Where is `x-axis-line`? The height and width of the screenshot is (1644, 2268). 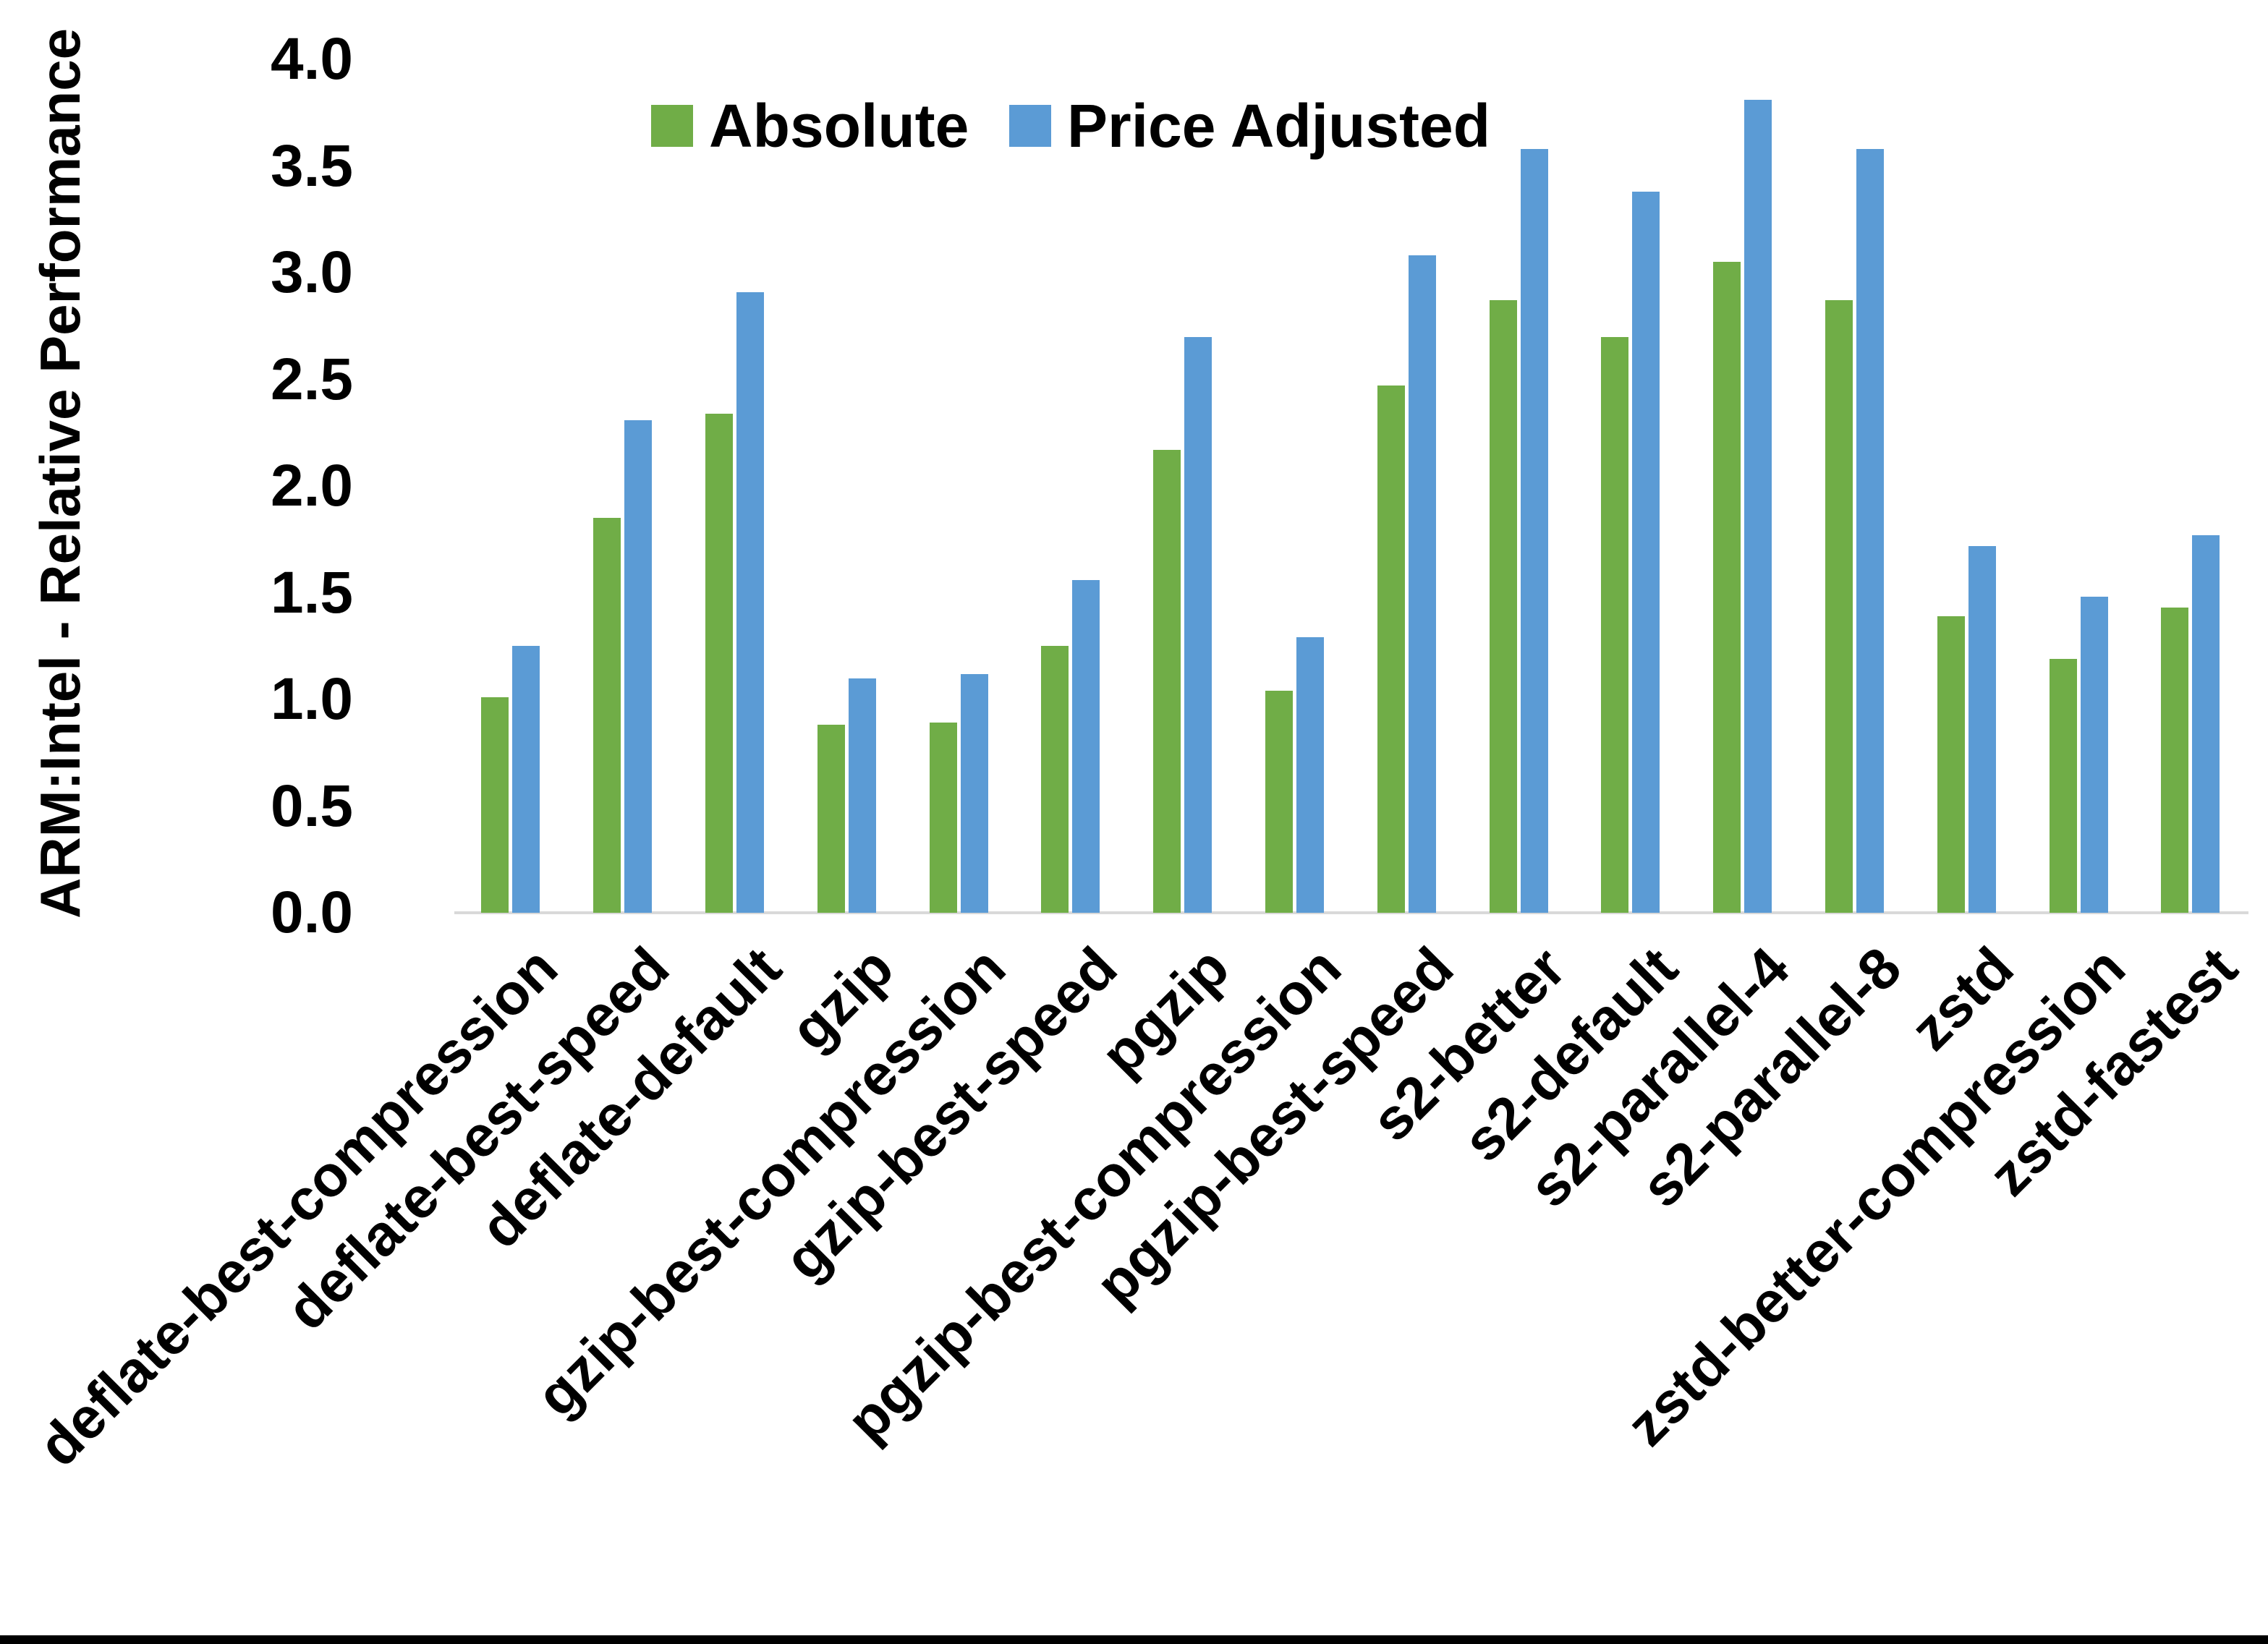 x-axis-line is located at coordinates (1351, 912).